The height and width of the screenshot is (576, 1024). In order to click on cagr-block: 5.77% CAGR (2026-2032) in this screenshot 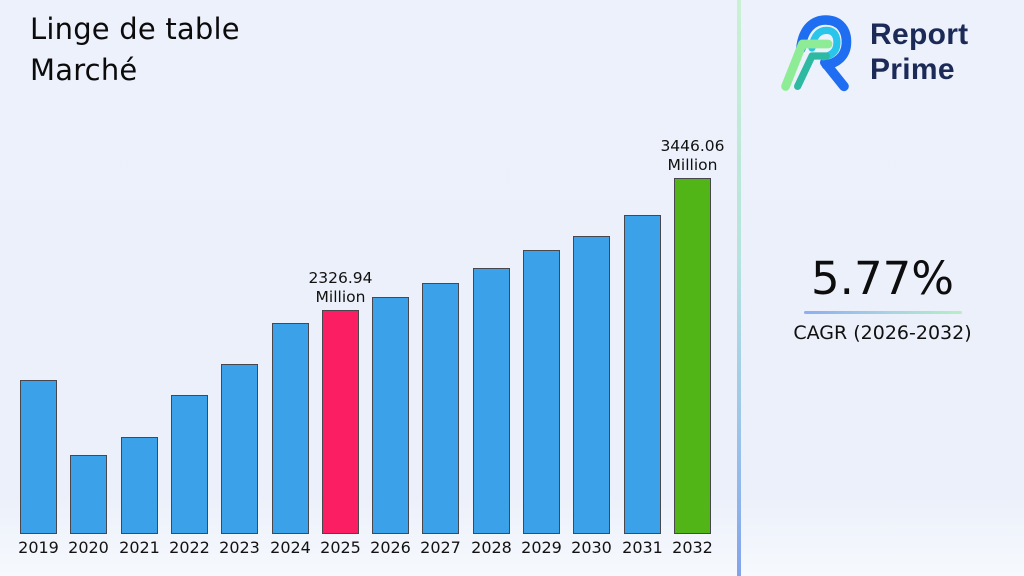, I will do `click(882, 298)`.